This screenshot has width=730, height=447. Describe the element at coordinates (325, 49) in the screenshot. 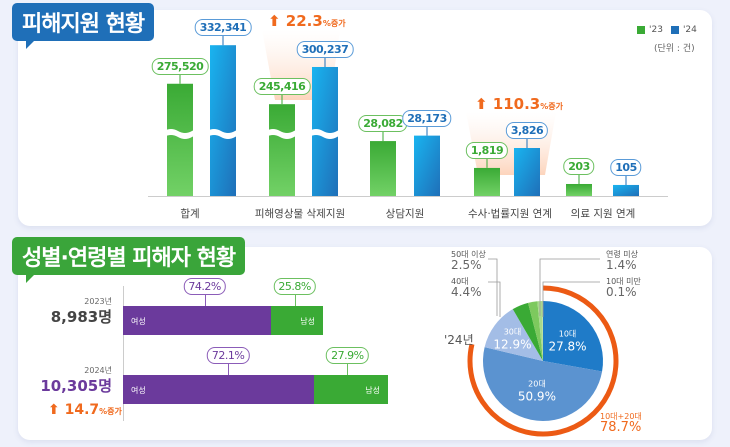

I see `data-label: 300,237` at that location.